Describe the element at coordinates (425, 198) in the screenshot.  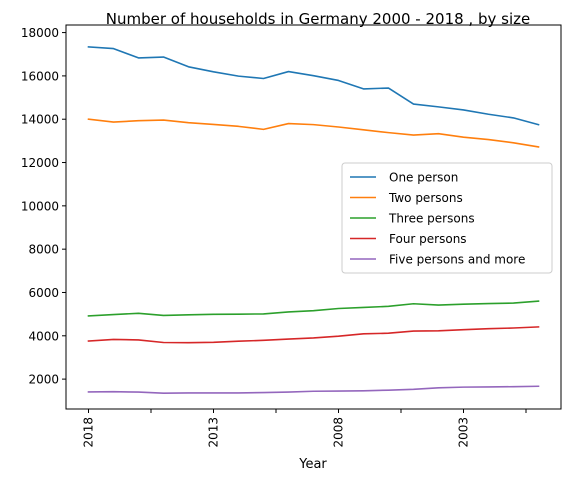
I see `legend-label: Two persons` at that location.